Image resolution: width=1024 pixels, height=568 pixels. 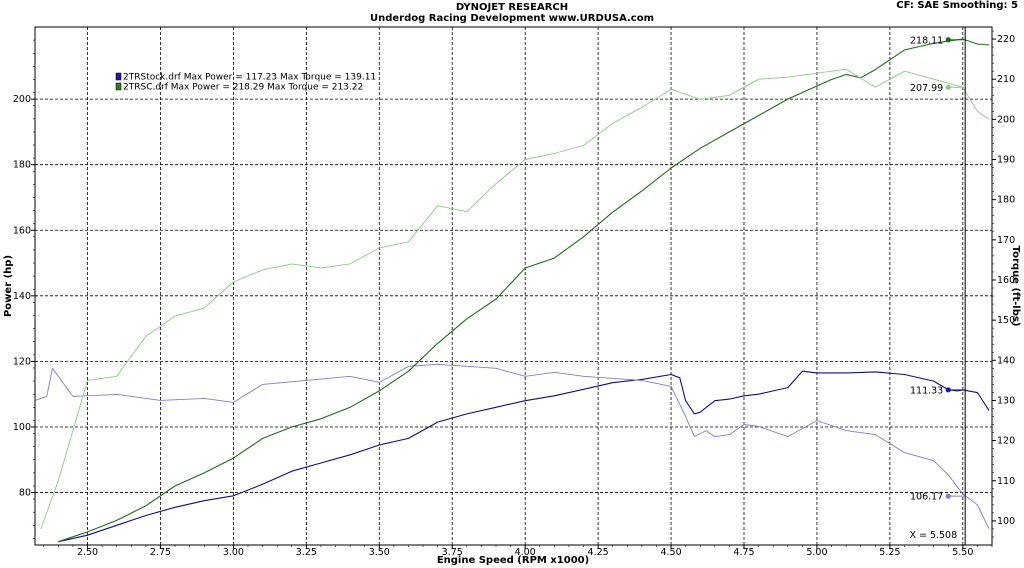 I want to click on left-tick-label: 100, so click(x=22, y=427).